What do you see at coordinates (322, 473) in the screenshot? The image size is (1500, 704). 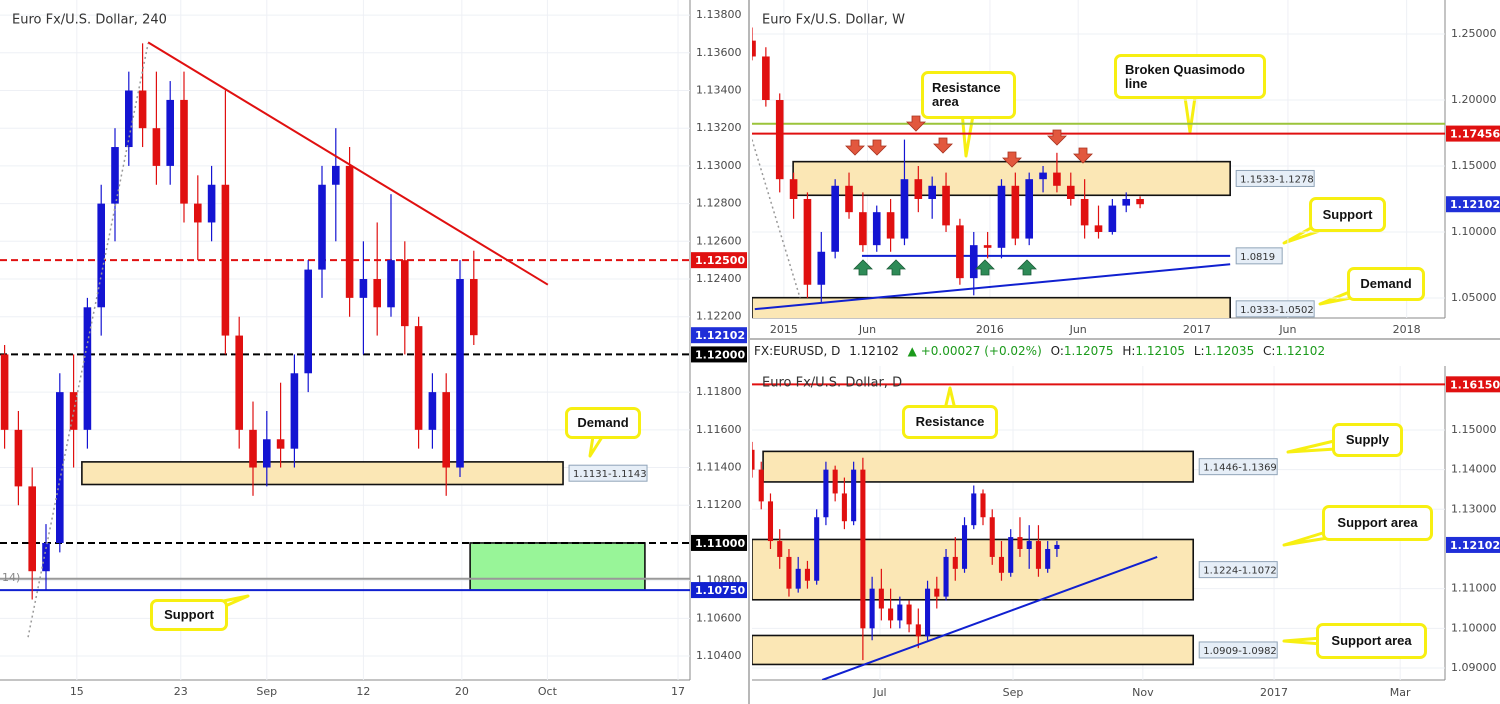 I see `zone` at bounding box center [322, 473].